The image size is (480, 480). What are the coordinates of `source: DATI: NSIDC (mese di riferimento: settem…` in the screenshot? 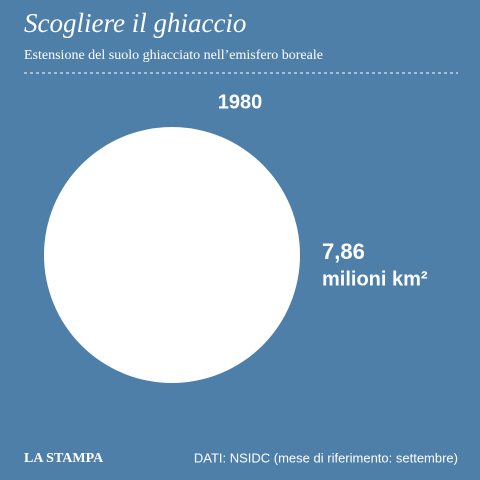 It's located at (326, 457).